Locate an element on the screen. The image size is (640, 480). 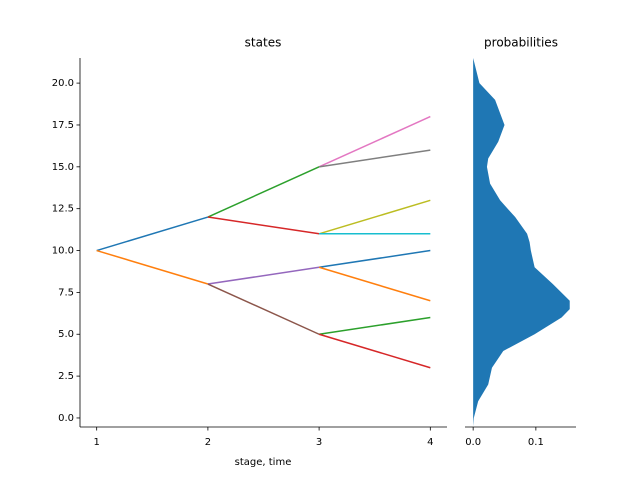
y-tick-label: 10.0 is located at coordinates (63, 251).